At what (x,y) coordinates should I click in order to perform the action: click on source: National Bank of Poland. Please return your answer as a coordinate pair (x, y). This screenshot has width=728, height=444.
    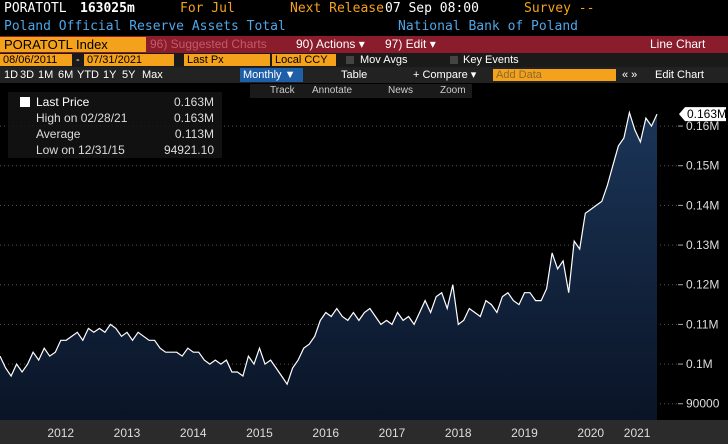
    Looking at the image, I should click on (488, 26).